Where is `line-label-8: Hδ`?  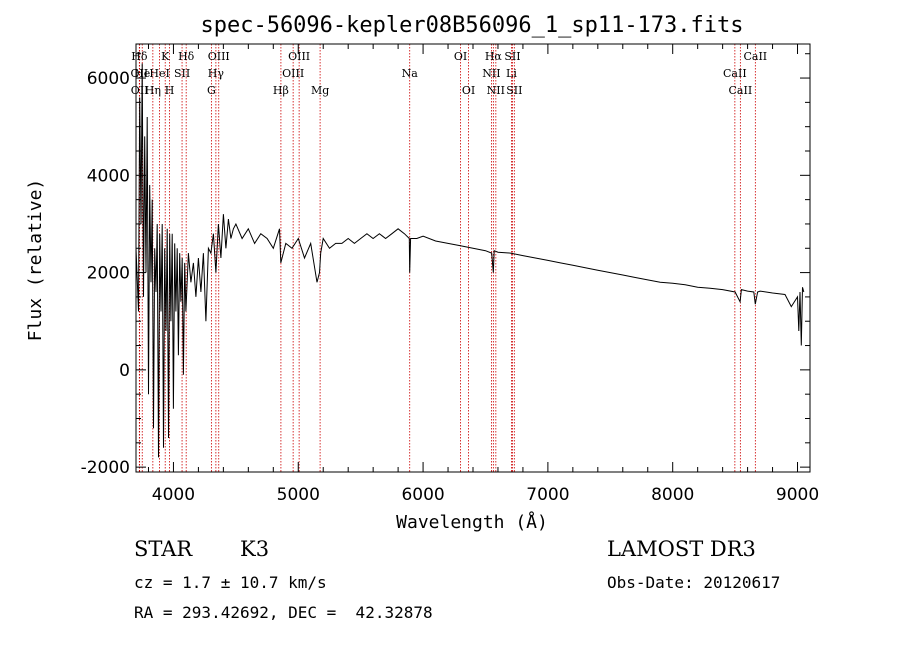 line-label-8: Hδ is located at coordinates (186, 56).